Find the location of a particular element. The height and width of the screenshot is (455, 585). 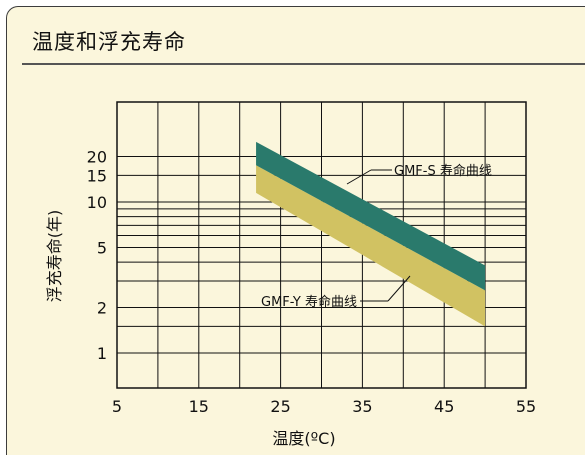

x-tick-label: 15 is located at coordinates (199, 406).